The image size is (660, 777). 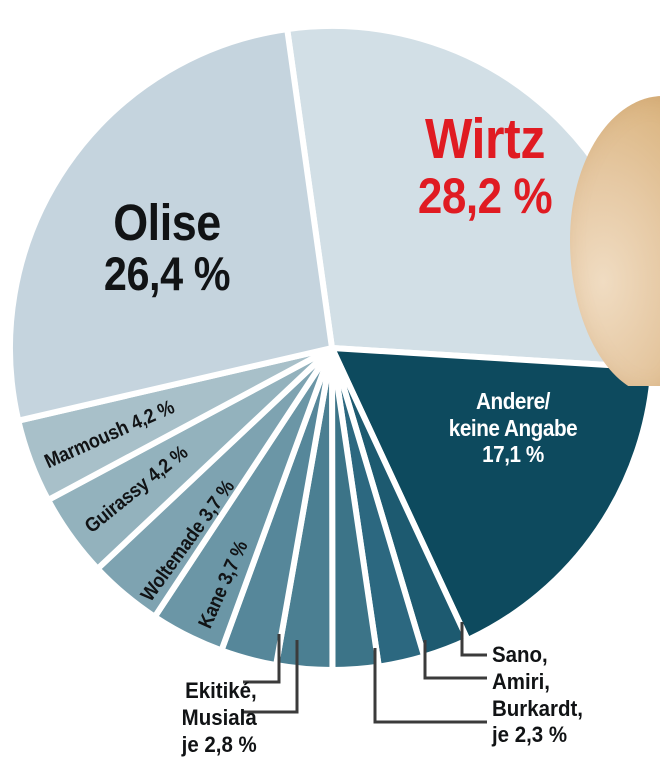 I want to click on callout-ekitike-line1: Ekitiké,, so click(x=221, y=690).